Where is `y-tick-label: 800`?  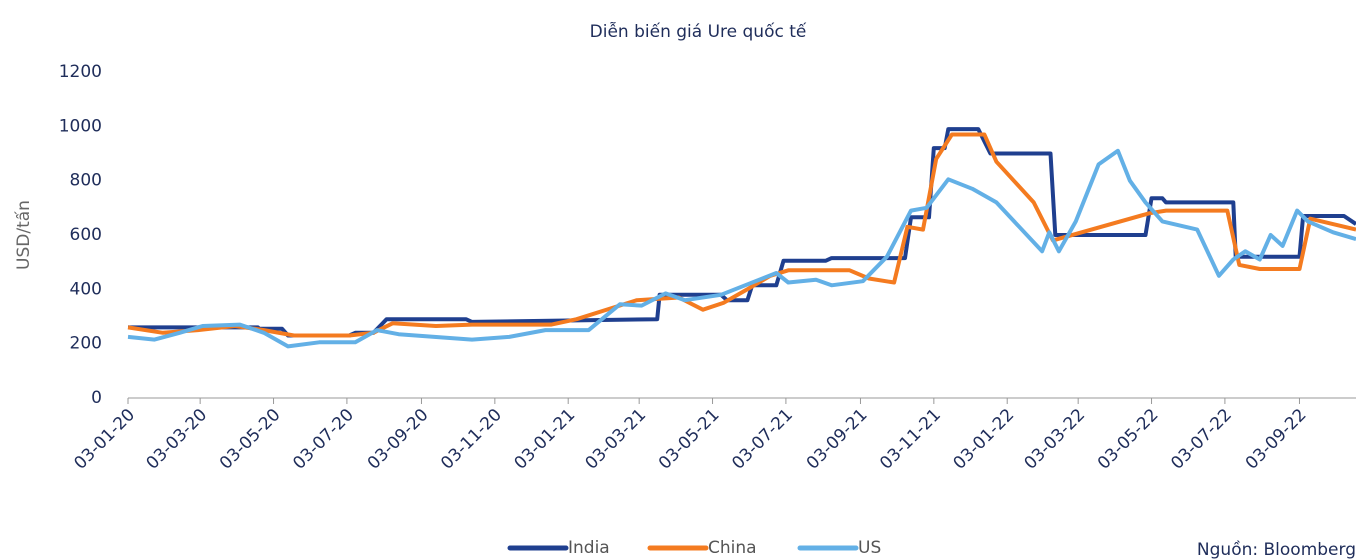 y-tick-label: 800 is located at coordinates (86, 181).